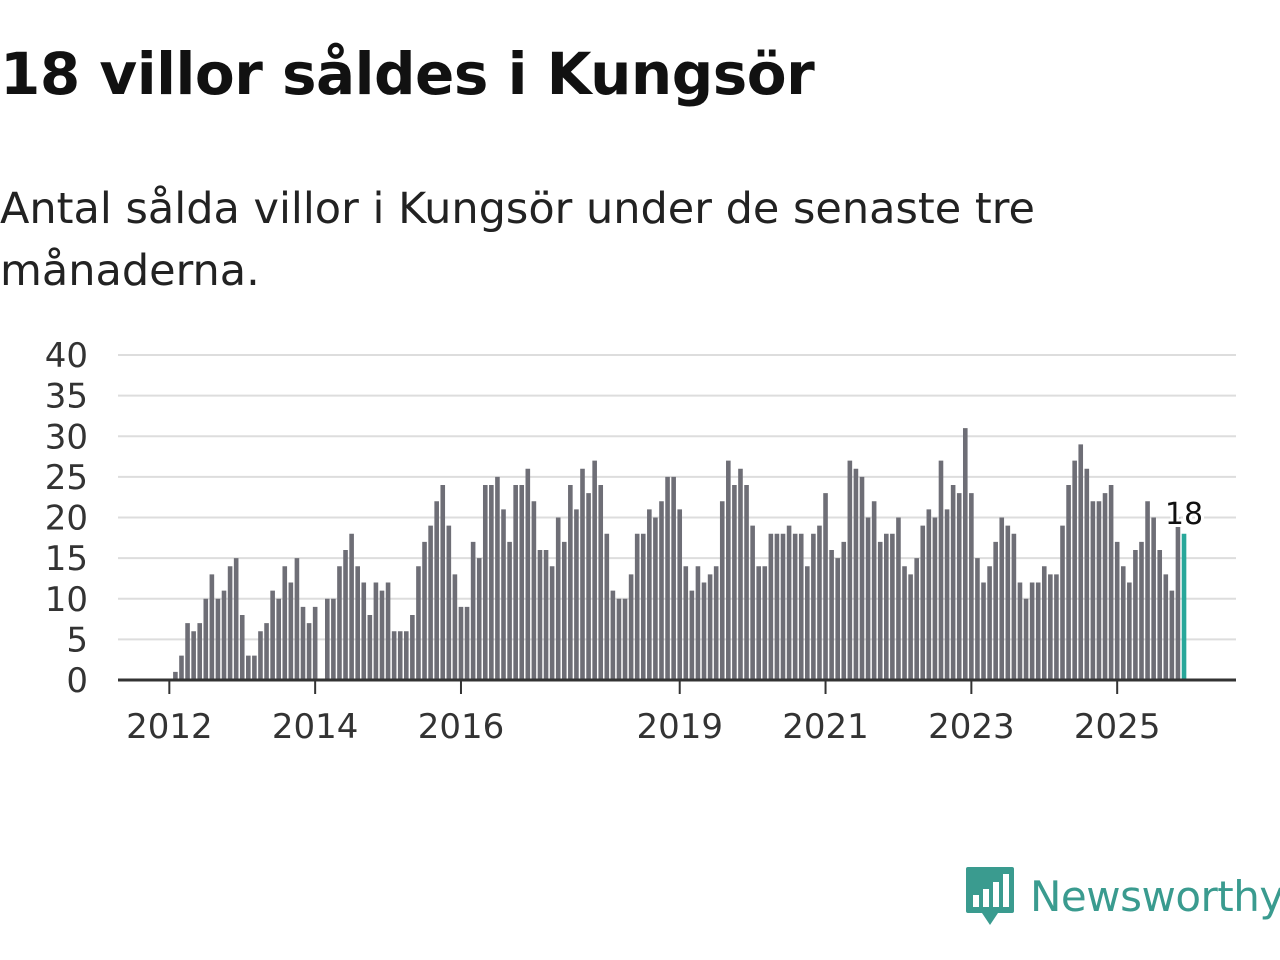 Image resolution: width=1280 pixels, height=960 pixels. I want to click on x-tick-label: 2025, so click(1117, 727).